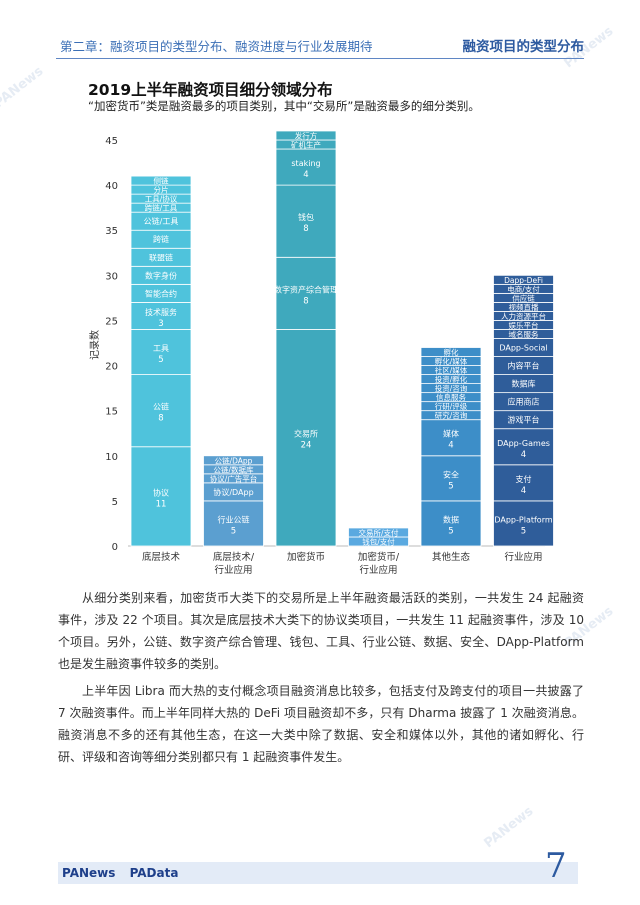 This screenshot has height=905, width=640. What do you see at coordinates (451, 406) in the screenshot?
I see `segment-label: 行研/评级` at bounding box center [451, 406].